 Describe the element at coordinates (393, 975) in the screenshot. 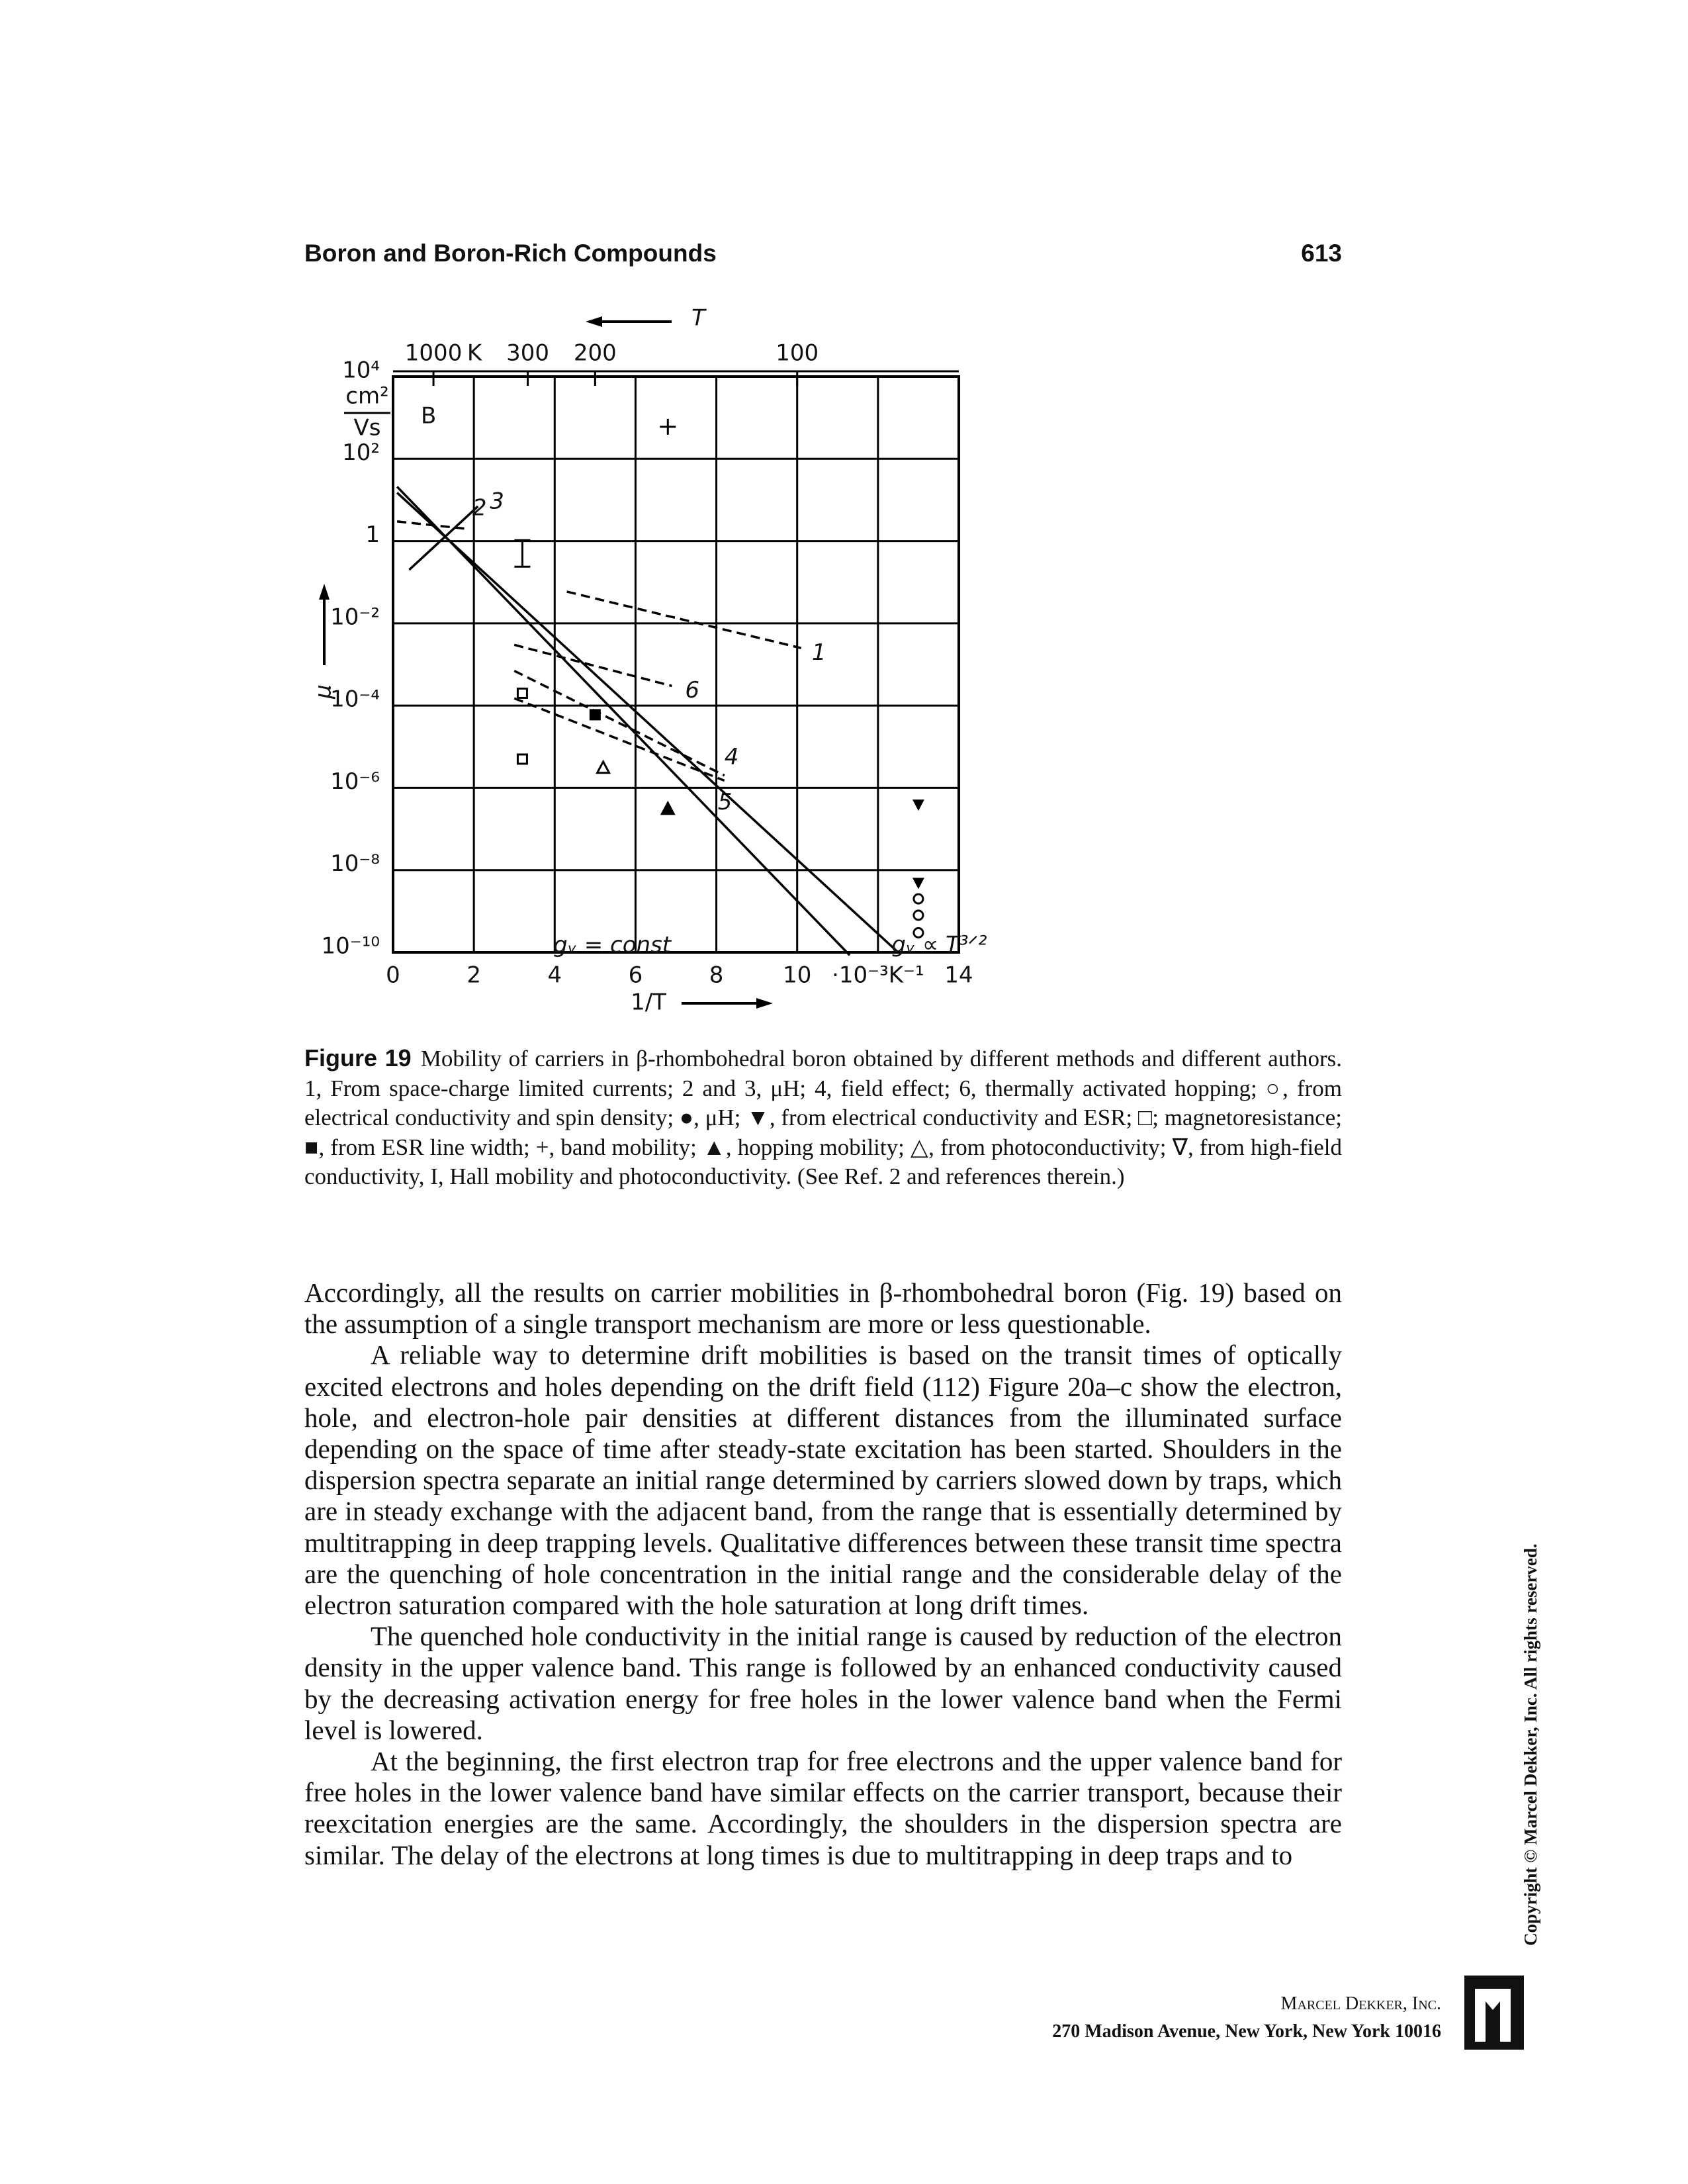

I see `x-tick-label: 0` at that location.